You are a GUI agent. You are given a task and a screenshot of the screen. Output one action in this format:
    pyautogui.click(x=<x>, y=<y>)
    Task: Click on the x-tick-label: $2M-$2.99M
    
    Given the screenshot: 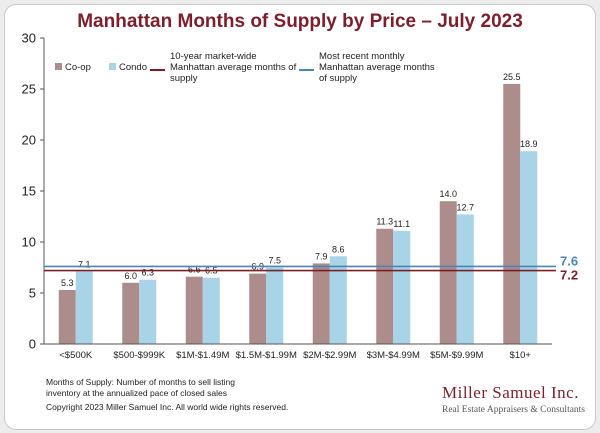 What is the action you would take?
    pyautogui.click(x=329, y=355)
    